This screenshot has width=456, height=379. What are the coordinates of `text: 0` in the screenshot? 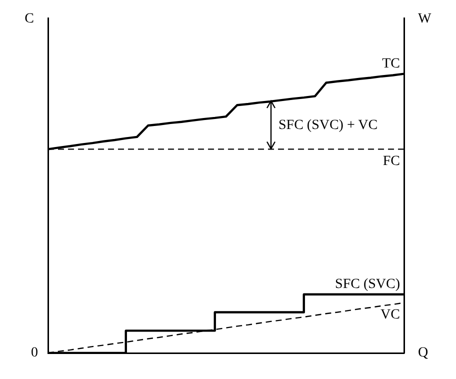 It's located at (34, 353).